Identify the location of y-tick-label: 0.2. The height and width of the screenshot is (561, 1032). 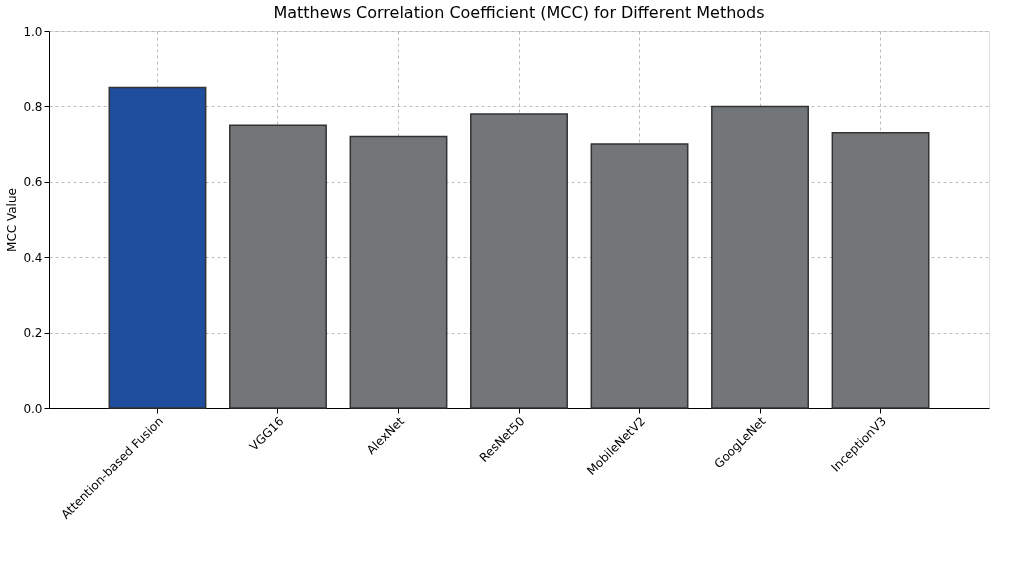
(33, 333).